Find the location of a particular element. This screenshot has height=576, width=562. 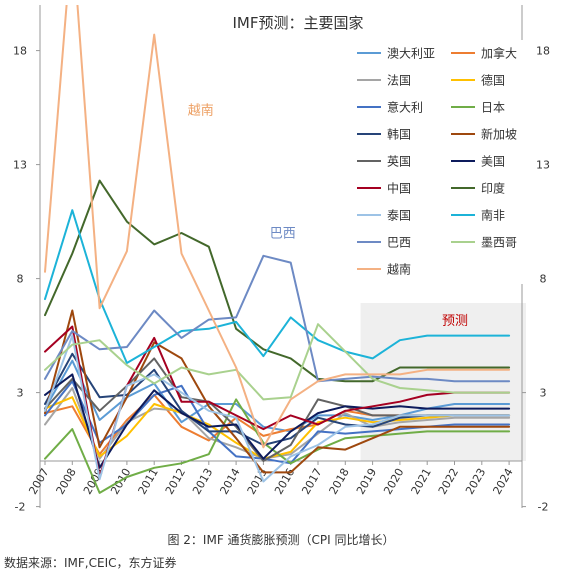

figure-caption: 图 2：IMF 通货膨胀预测（CPI 同比增长） is located at coordinates (281, 540).